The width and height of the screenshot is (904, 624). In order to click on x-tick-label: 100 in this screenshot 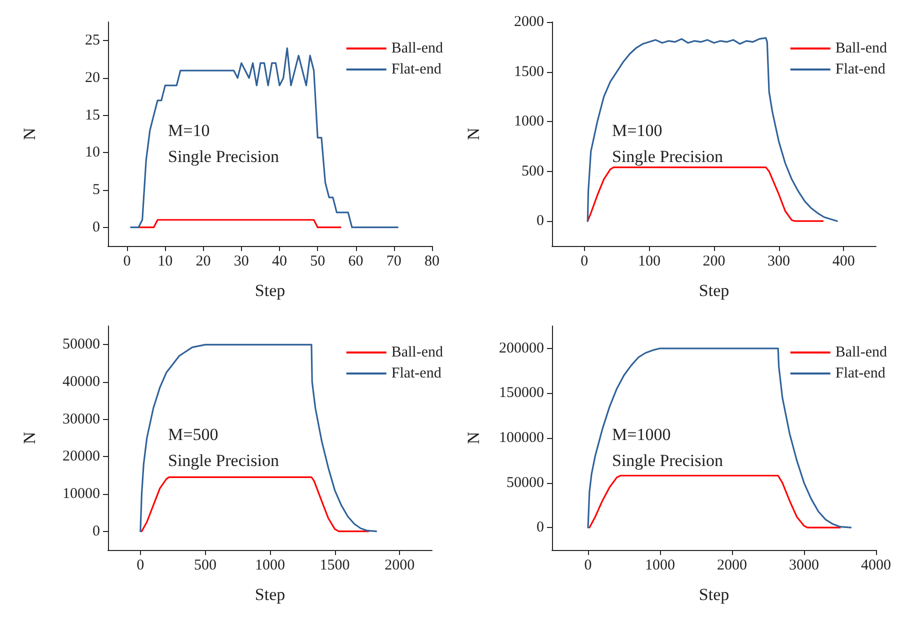, I will do `click(649, 262)`.